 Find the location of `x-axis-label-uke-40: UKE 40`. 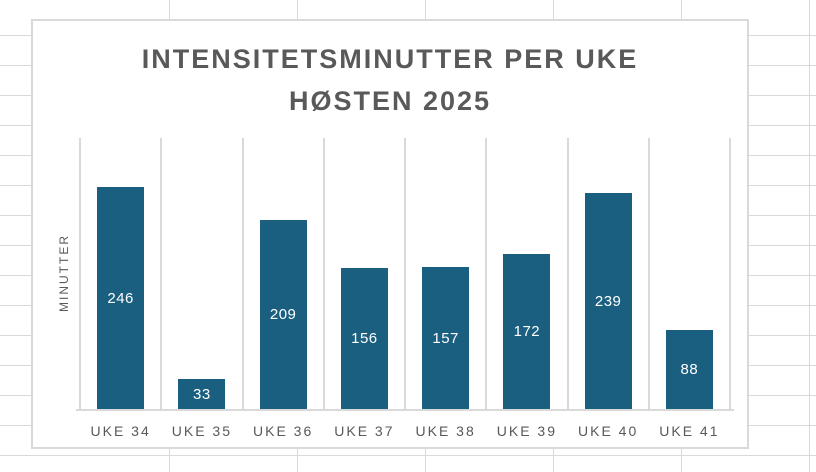

x-axis-label-uke-40: UKE 40 is located at coordinates (608, 431).